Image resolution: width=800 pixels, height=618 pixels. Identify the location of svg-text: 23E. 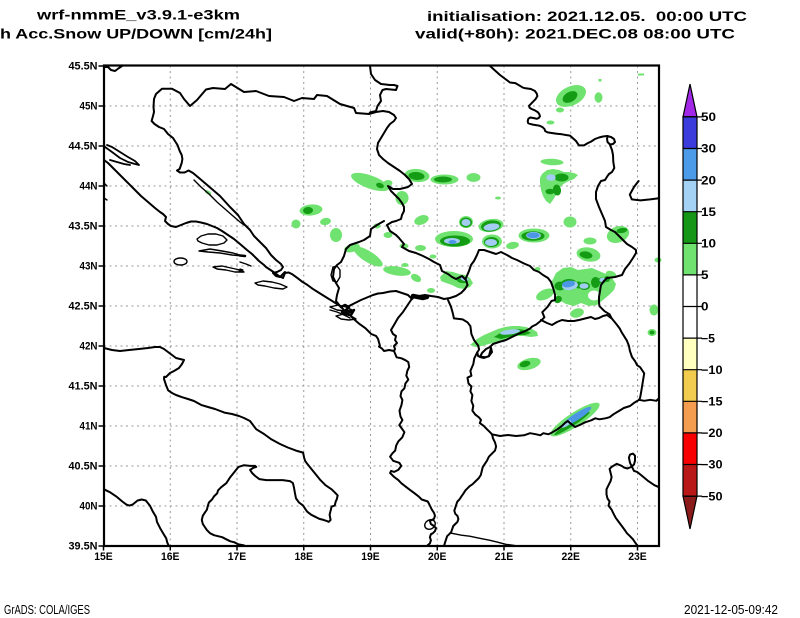
(637, 557).